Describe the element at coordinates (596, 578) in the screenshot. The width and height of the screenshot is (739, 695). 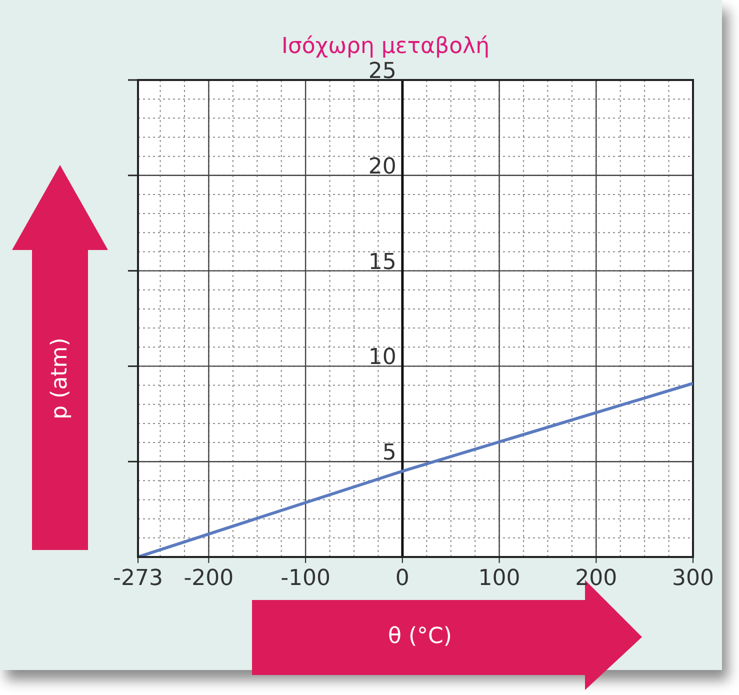
I see `x-tick-label: 200` at that location.